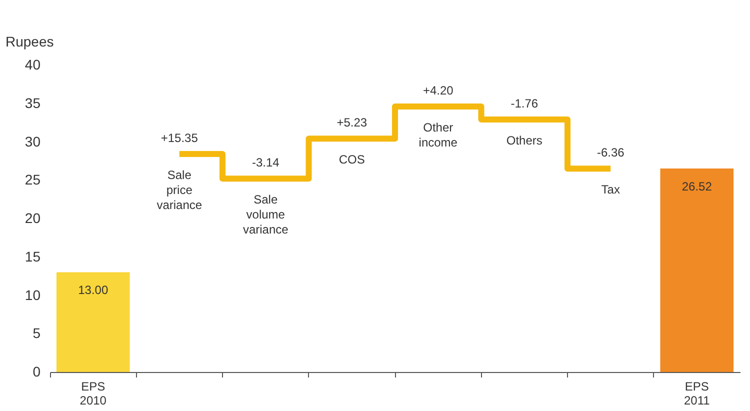 The image size is (750, 411). I want to click on data-label: 26.52, so click(697, 186).